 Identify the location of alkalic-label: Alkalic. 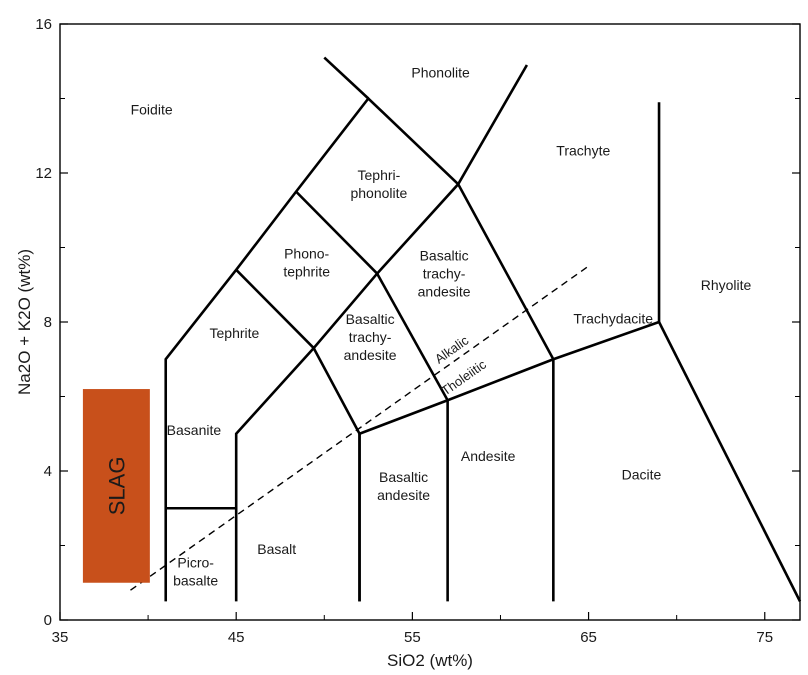
(452, 349).